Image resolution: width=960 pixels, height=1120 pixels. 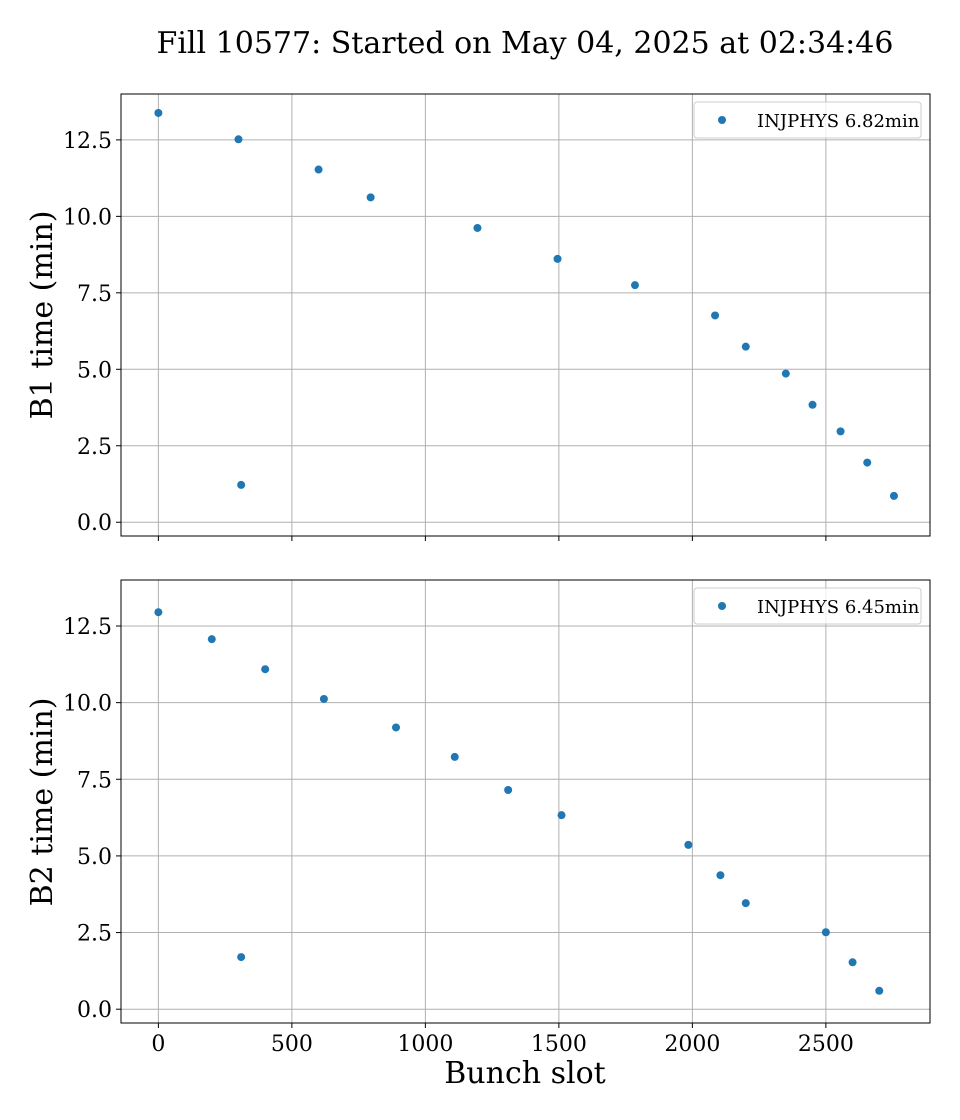 I want to click on legend-label: INJPHYS 6.82min, so click(x=838, y=121).